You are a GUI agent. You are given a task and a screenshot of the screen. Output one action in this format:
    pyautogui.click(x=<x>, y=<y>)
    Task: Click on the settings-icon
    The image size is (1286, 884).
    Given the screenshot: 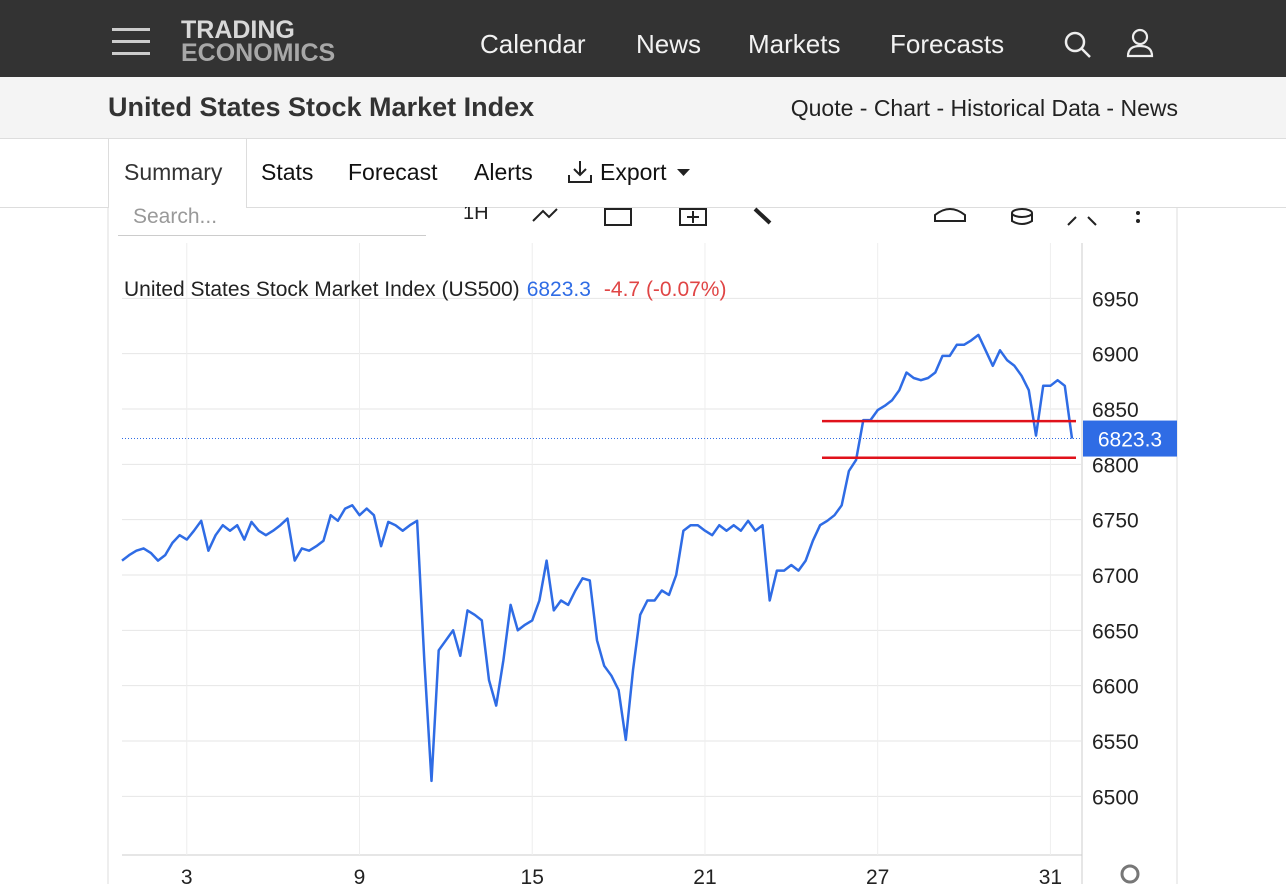 What is the action you would take?
    pyautogui.click(x=1130, y=874)
    